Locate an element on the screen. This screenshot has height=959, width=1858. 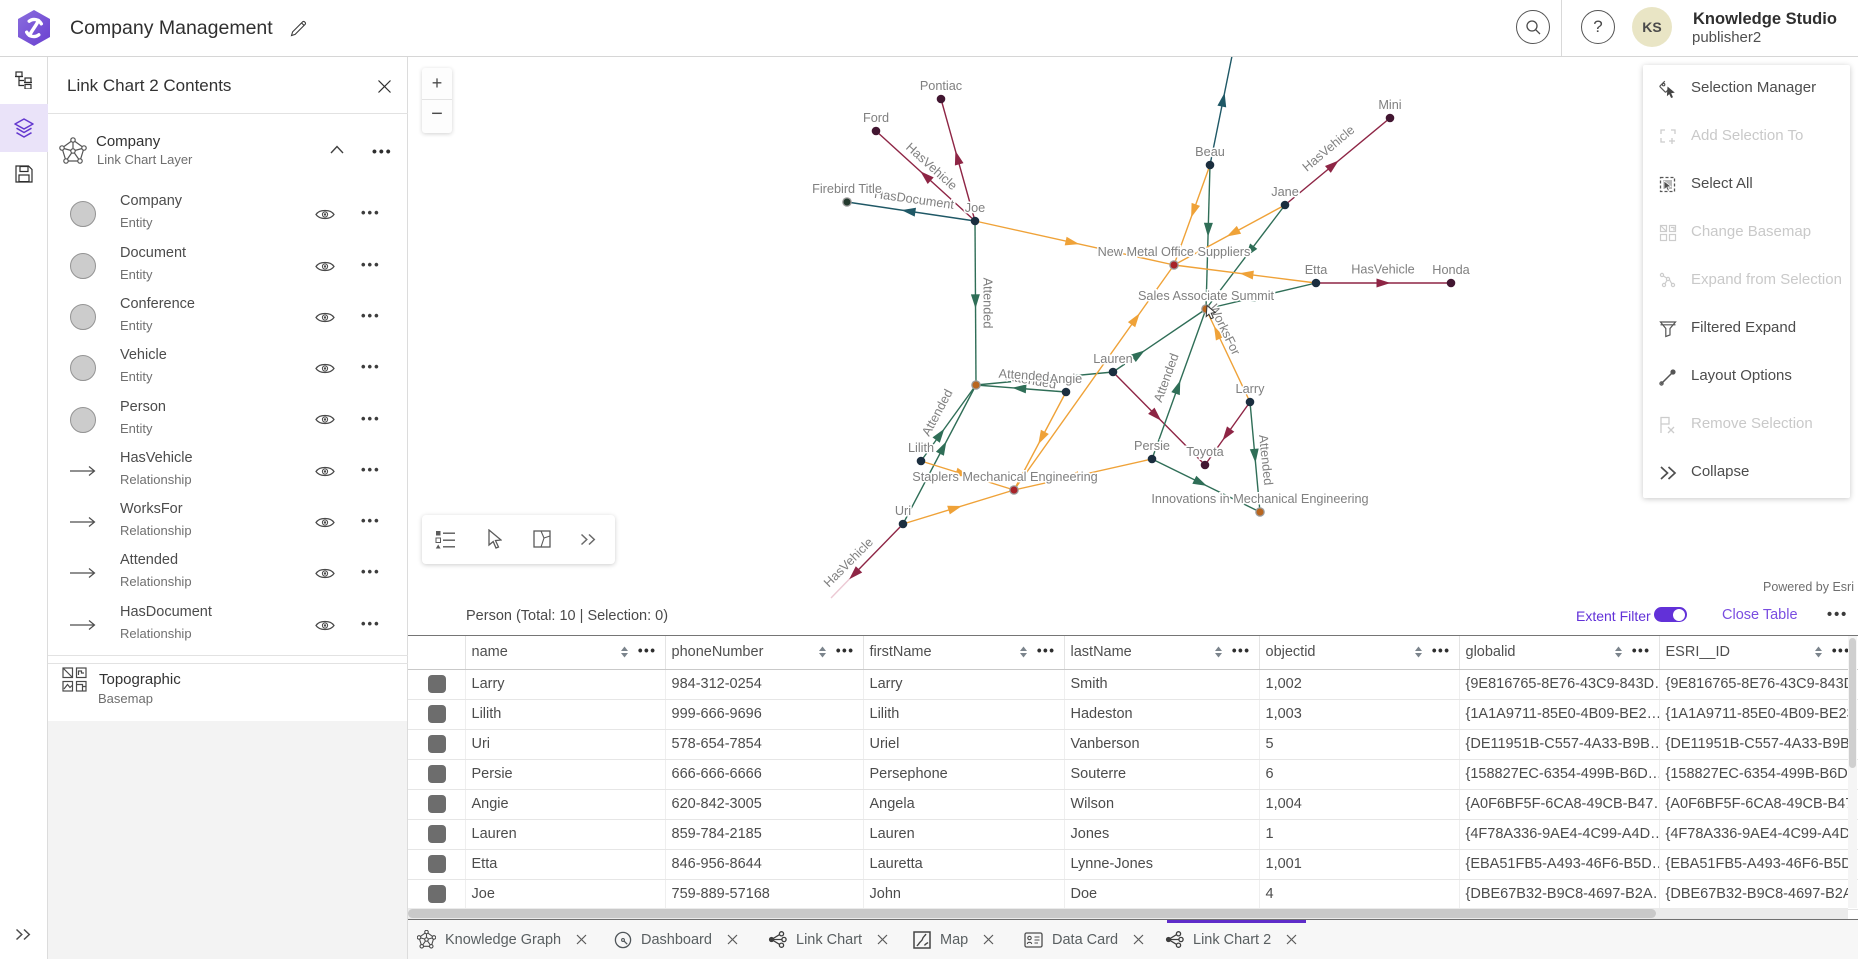
svg-text: Jane is located at coordinates (1285, 192).